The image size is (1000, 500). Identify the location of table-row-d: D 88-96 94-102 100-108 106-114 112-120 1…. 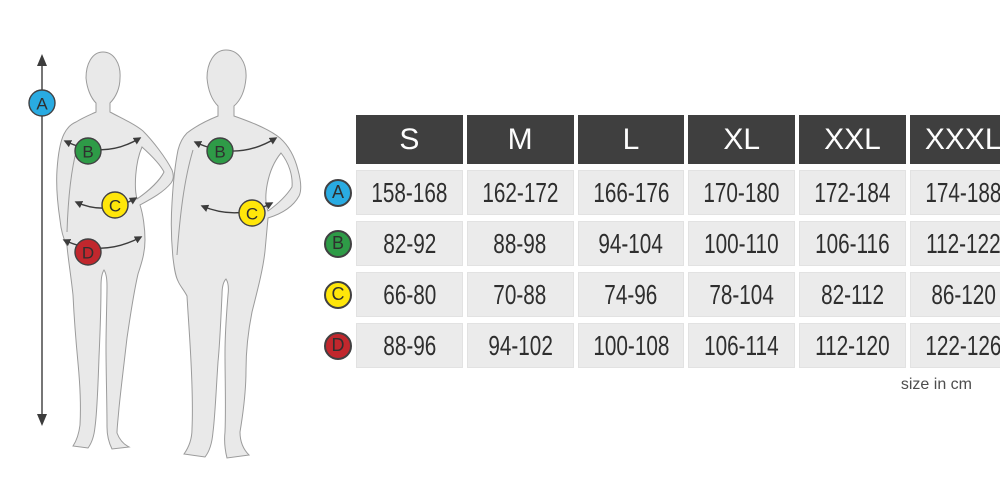
(662, 345).